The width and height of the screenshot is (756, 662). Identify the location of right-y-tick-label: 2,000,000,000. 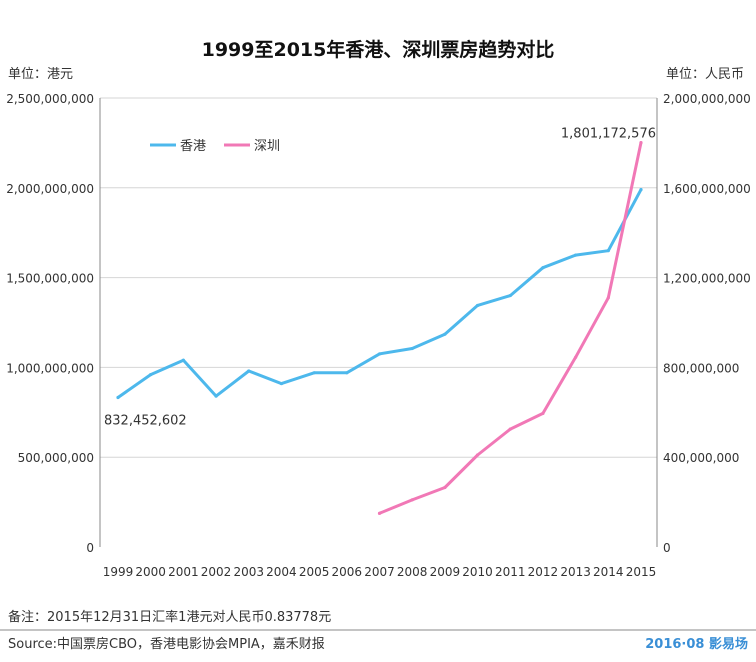
(707, 99).